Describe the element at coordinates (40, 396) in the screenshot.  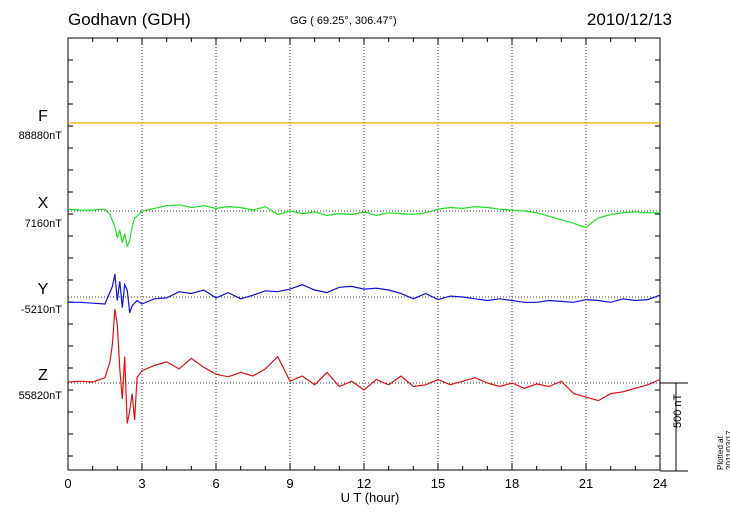
I see `baseline-label-z: 55820nT` at that location.